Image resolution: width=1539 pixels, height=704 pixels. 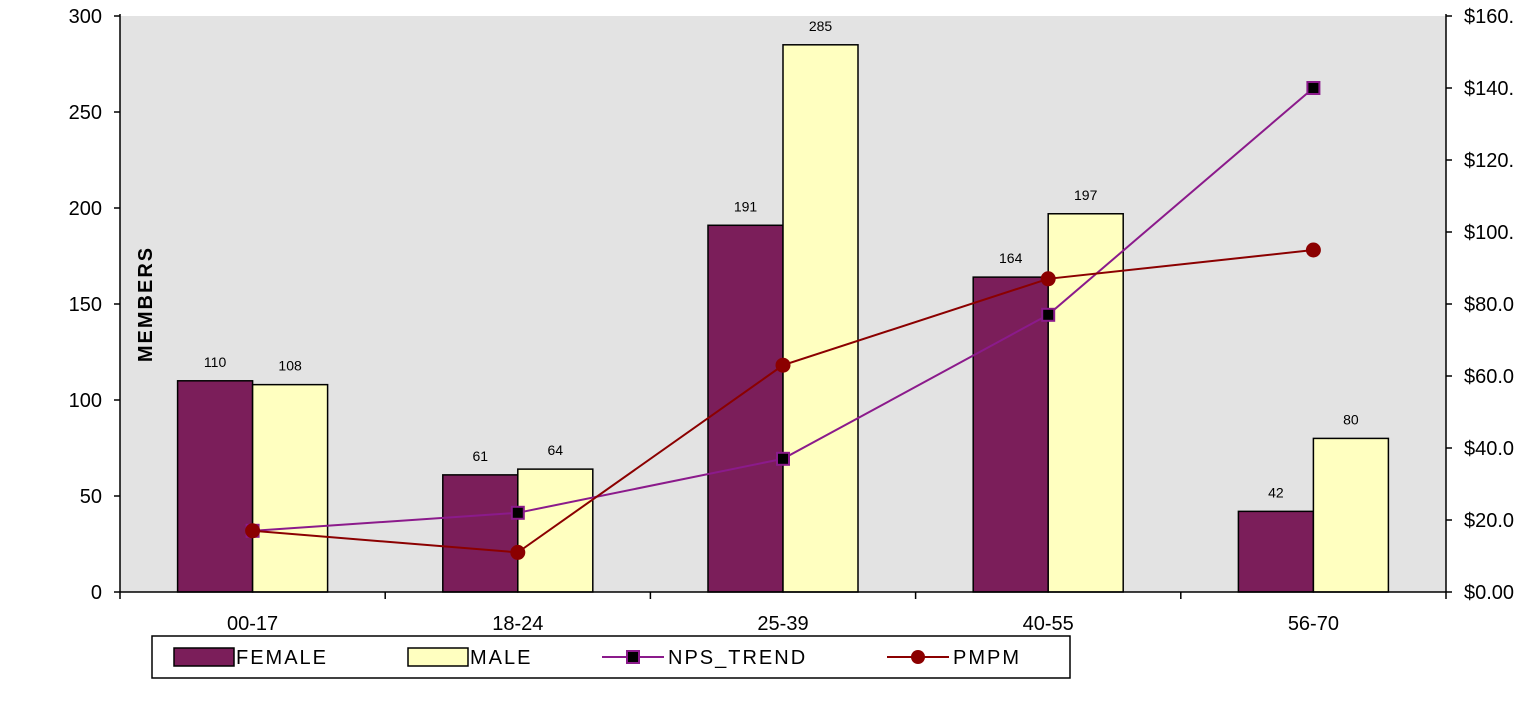 I want to click on y-tick-label-right-7: $140., so click(x=1489, y=89).